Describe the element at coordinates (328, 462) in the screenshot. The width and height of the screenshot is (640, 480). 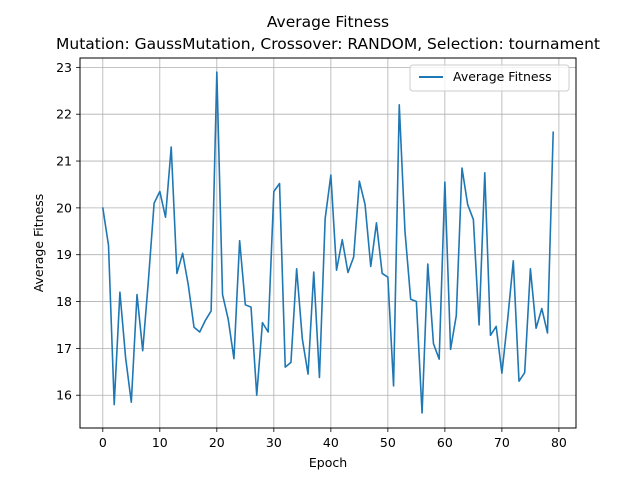
I see `x-axis-label: Epoch` at that location.